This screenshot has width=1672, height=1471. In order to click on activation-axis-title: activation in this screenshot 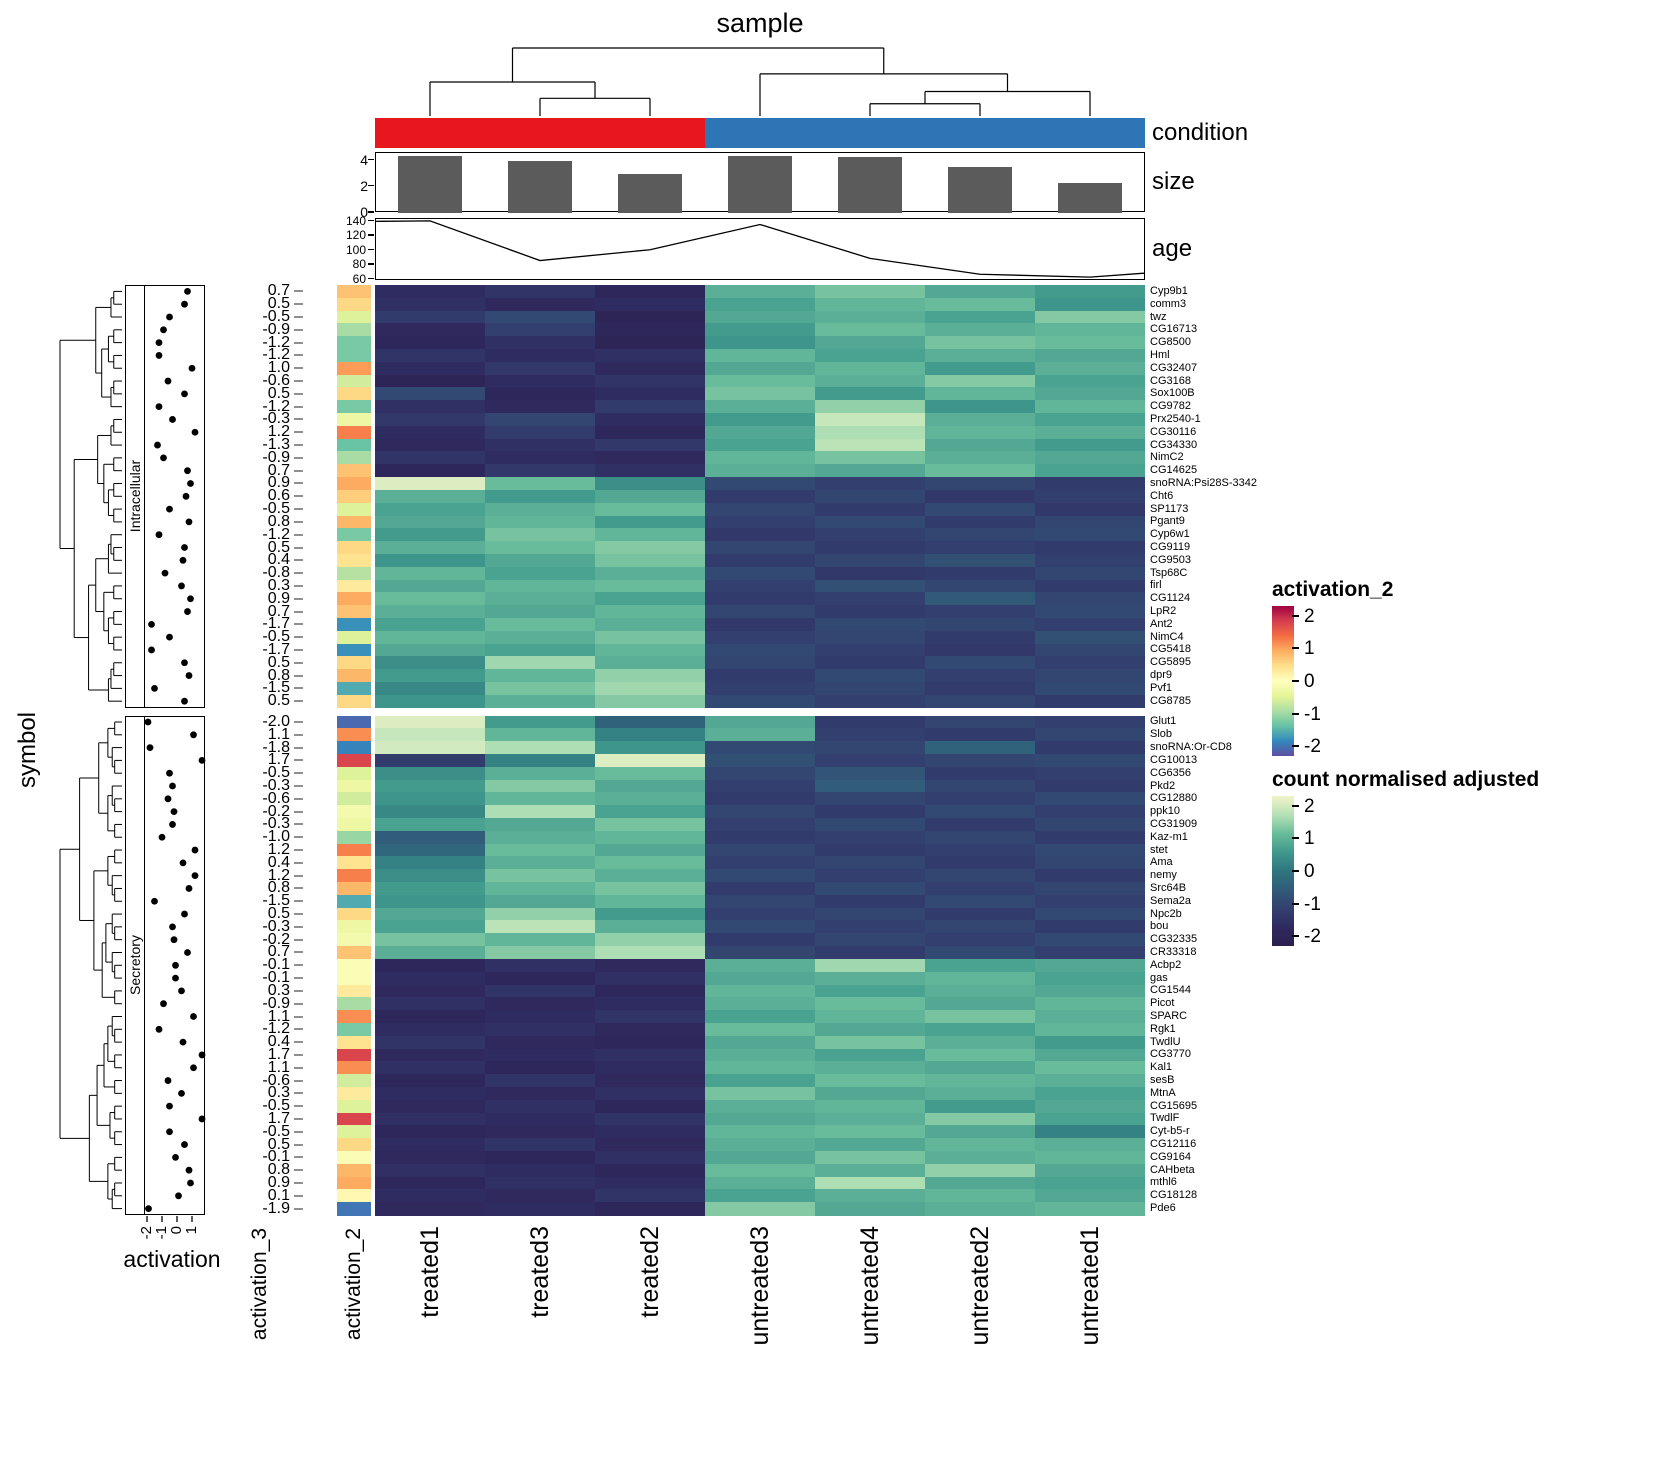, I will do `click(172, 1259)`.